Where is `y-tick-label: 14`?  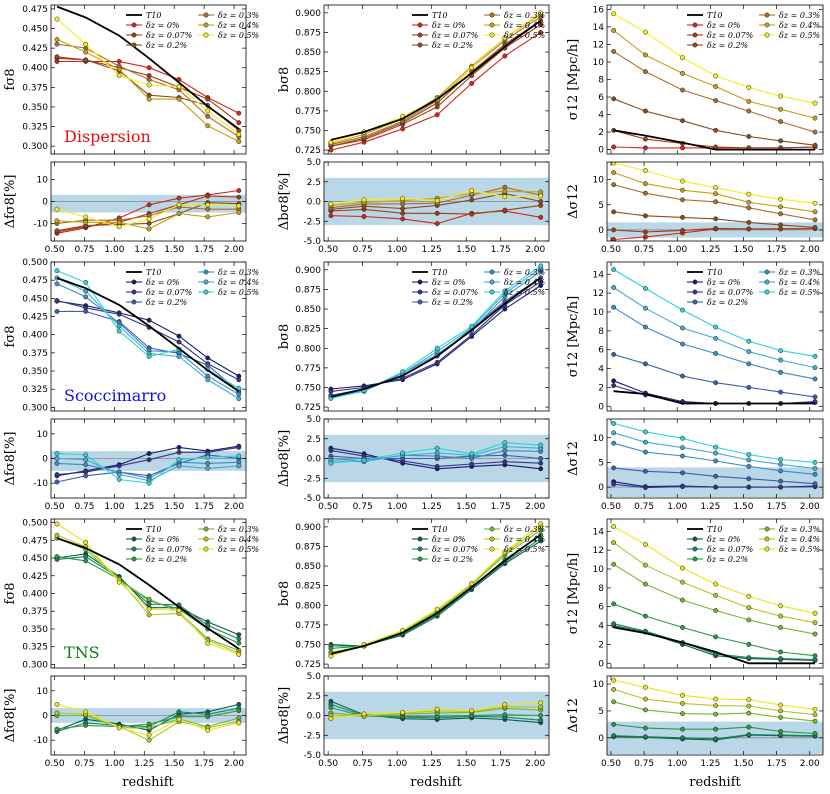 y-tick-label: 14 is located at coordinates (599, 275).